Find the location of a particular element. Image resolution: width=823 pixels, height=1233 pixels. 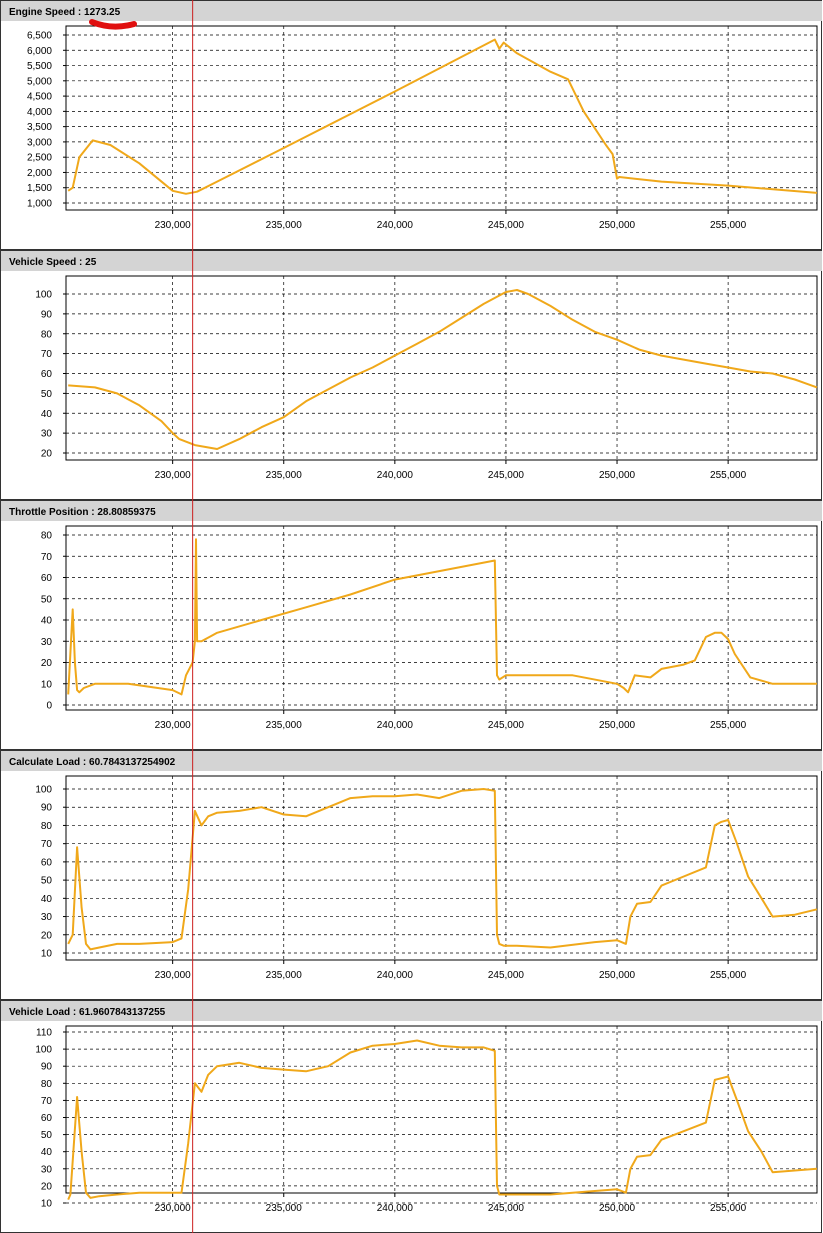

series-line-throttle-position is located at coordinates (442, 617).